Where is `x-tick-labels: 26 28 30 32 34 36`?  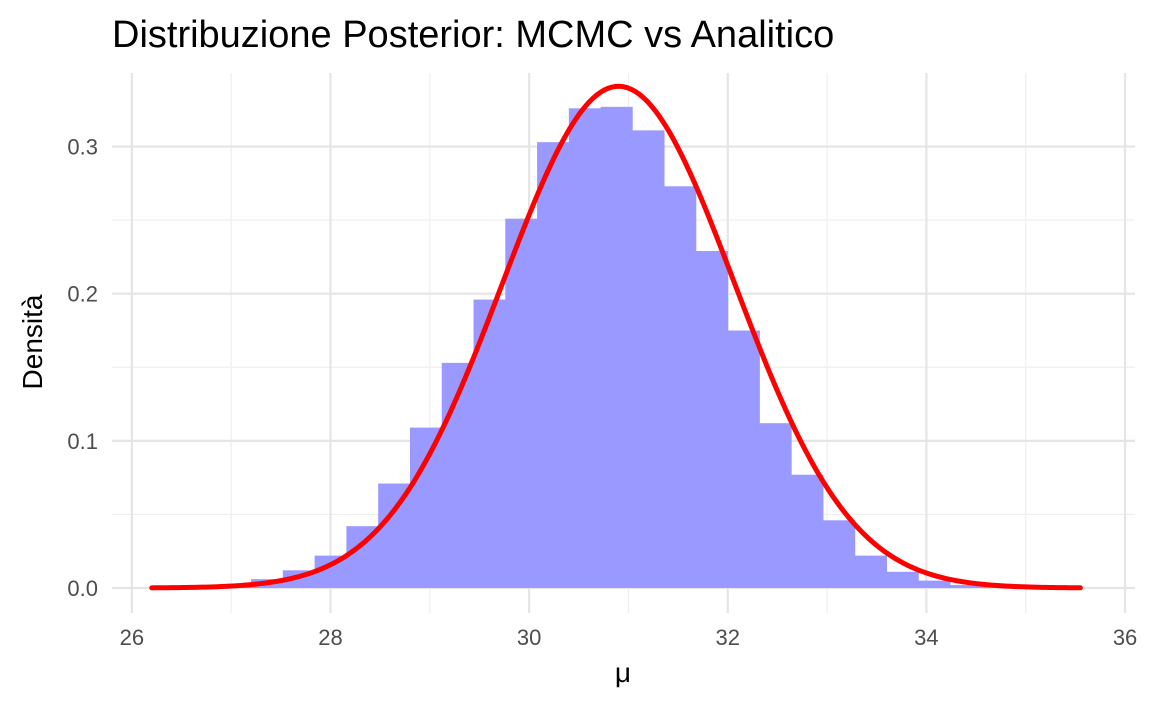 x-tick-labels: 26 28 30 32 34 36 is located at coordinates (629, 637).